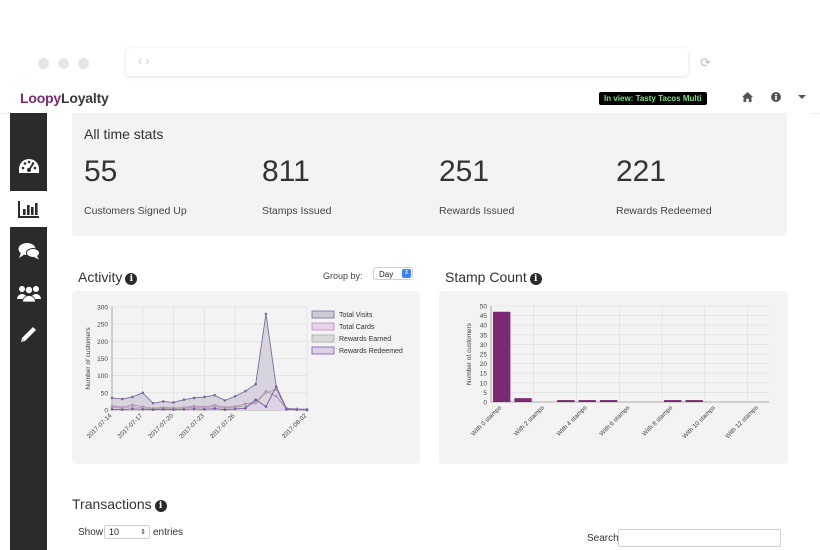 The height and width of the screenshot is (550, 820). I want to click on search-label: Search:, so click(604, 538).